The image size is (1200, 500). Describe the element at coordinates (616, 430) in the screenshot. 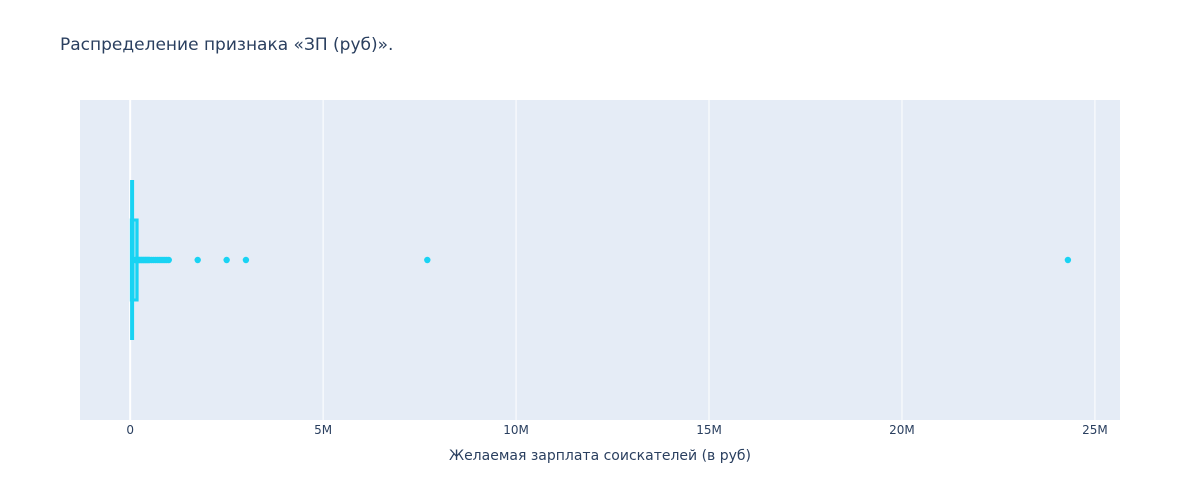

I see `x-tick-labels: 0 5M 10M 15M 20M 25M` at that location.